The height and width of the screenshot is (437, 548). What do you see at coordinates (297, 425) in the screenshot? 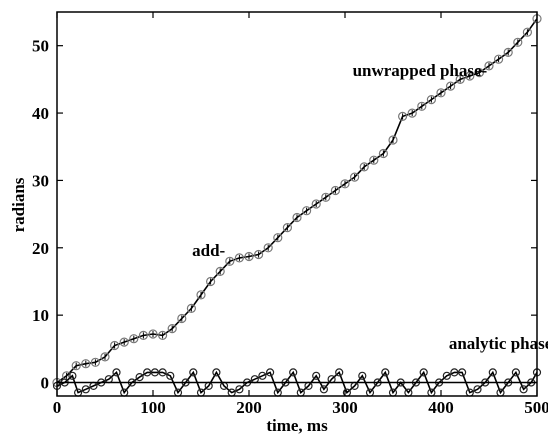
I see `x-axis-label: time, ms` at bounding box center [297, 425].